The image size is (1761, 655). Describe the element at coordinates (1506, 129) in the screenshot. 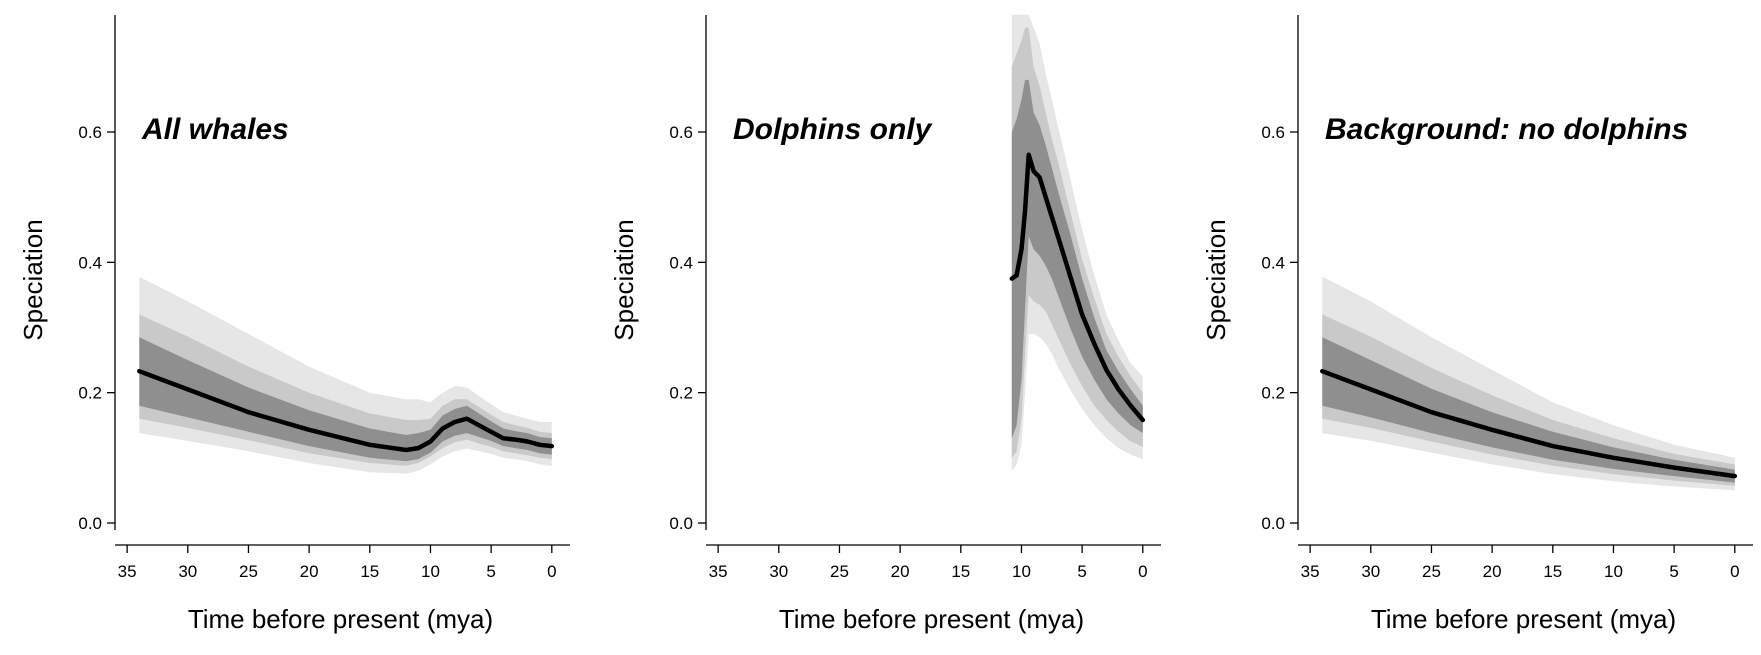

I see `panel-title: Background: no dolphins` at that location.